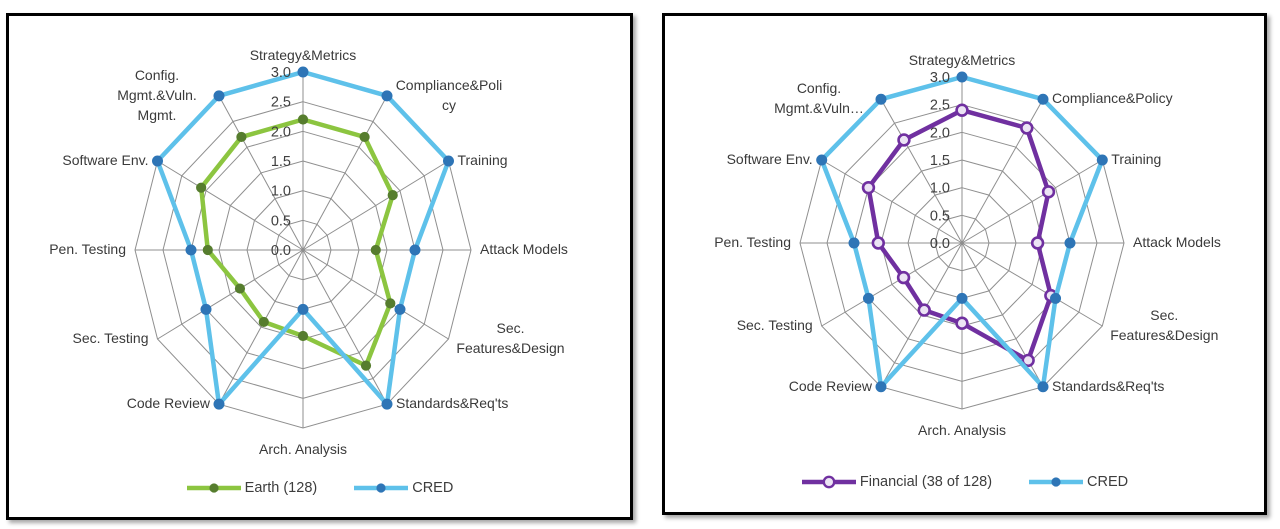 This screenshot has width=1280, height=529. What do you see at coordinates (281, 162) in the screenshot?
I see `tick-label: 1.5` at bounding box center [281, 162].